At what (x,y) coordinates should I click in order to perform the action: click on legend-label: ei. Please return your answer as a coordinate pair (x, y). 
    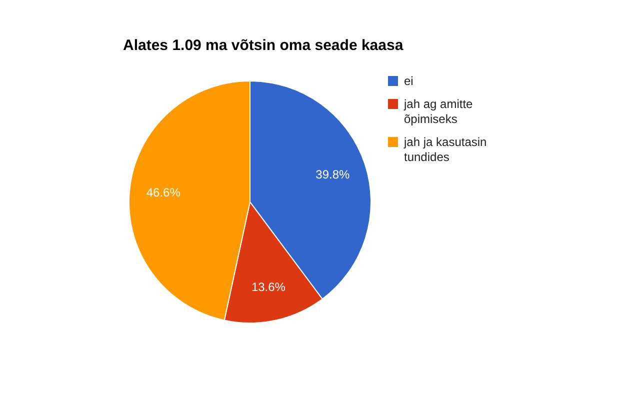
    Looking at the image, I should click on (409, 81).